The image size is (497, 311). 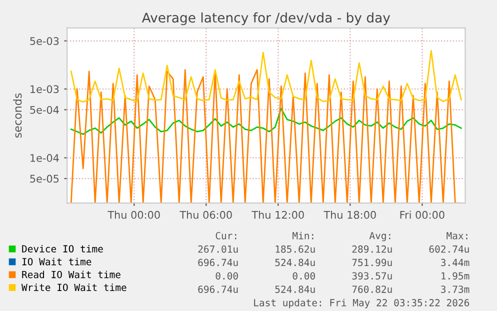 I want to click on text: 185.62u, so click(x=295, y=249).